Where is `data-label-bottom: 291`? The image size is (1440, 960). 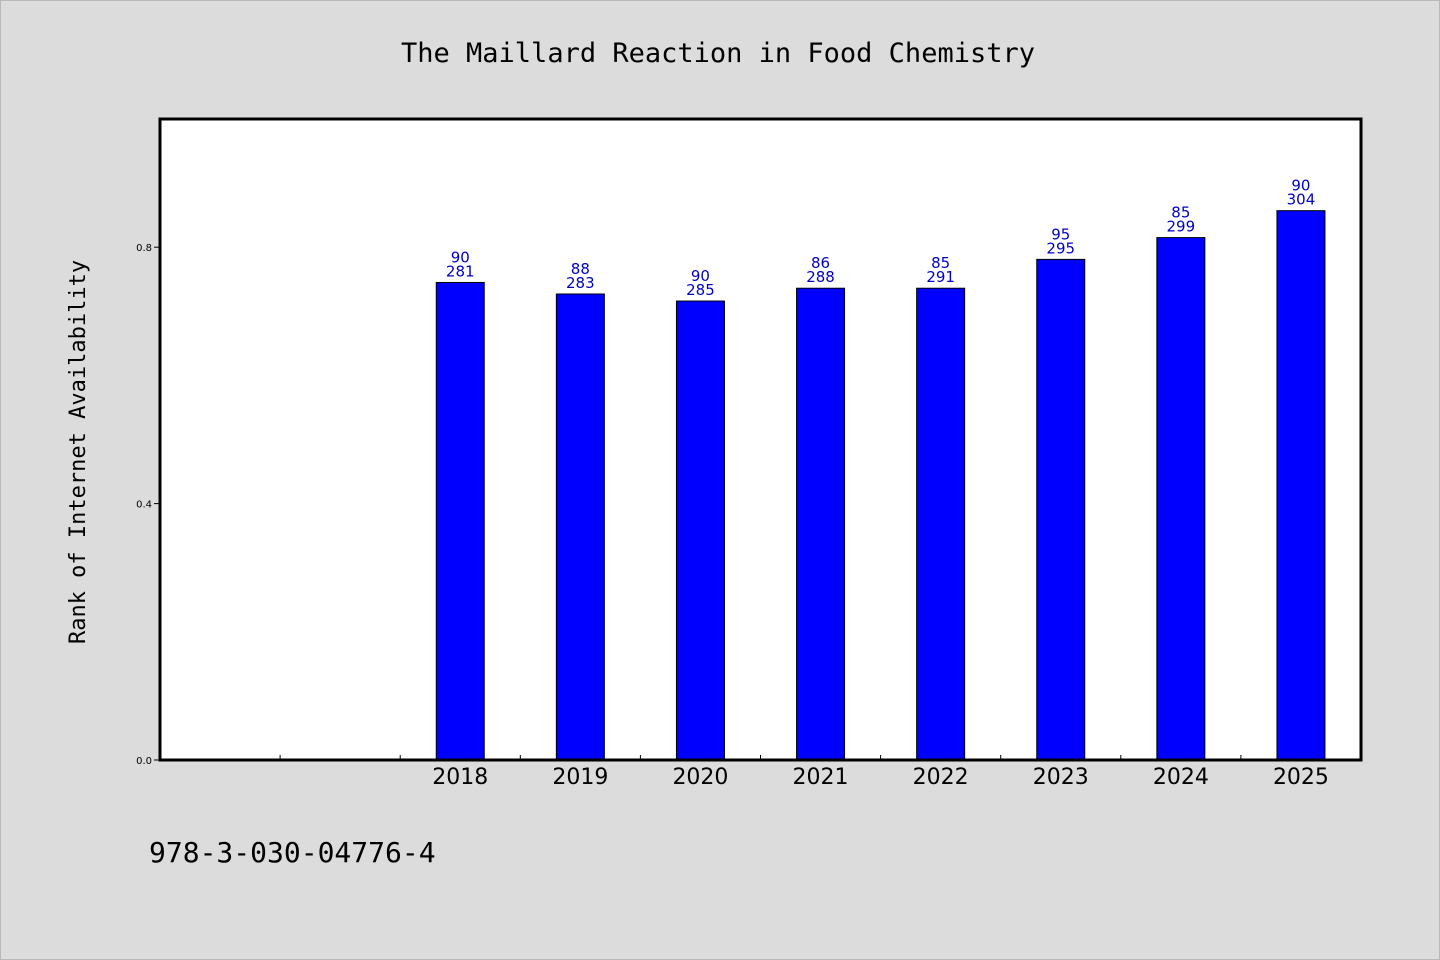 data-label-bottom: 291 is located at coordinates (940, 277).